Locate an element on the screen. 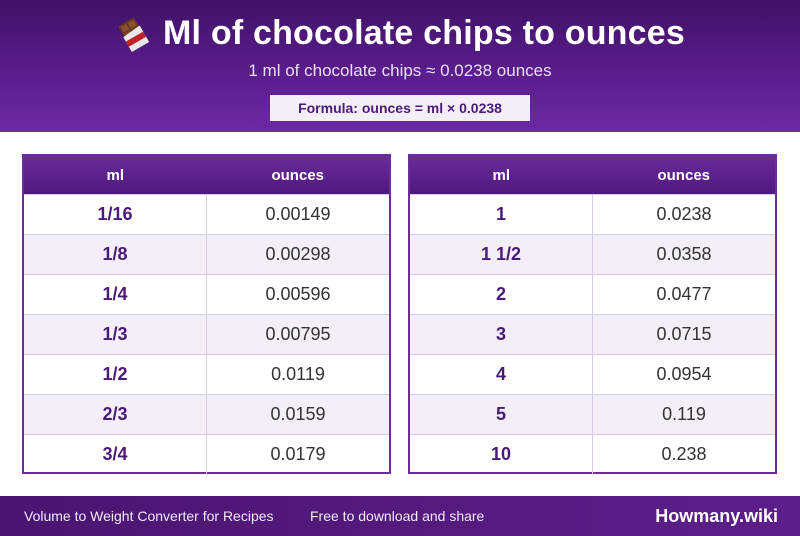  table-row: 5 0.119 is located at coordinates (592, 414).